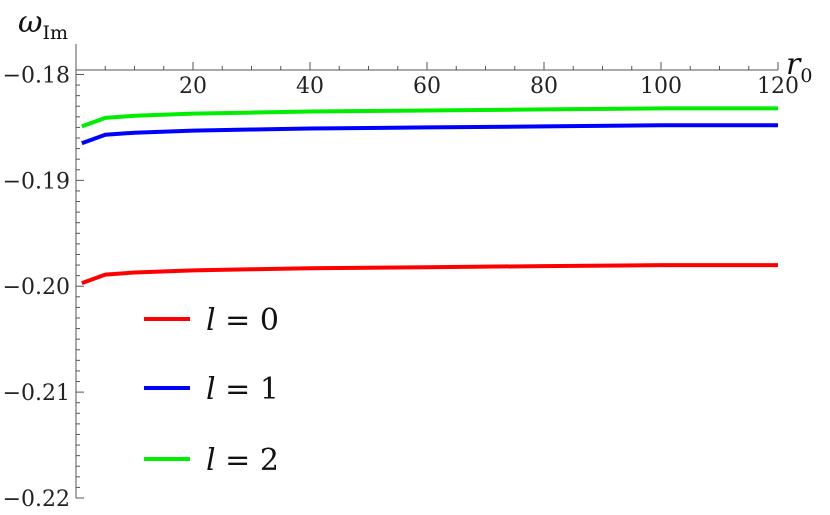  What do you see at coordinates (36, 393) in the screenshot?
I see `y-tick-label: −0.21` at bounding box center [36, 393].